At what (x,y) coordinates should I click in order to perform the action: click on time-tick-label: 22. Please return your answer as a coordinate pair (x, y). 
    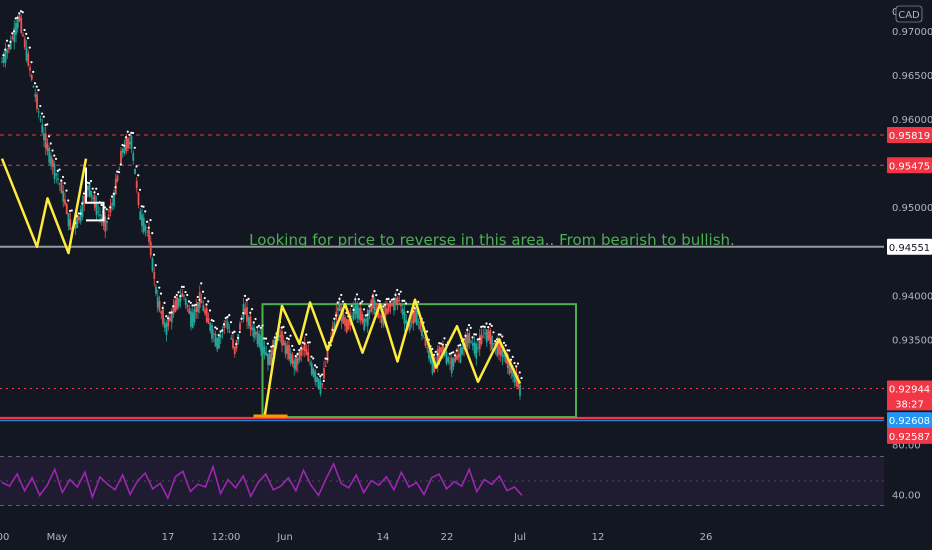
    Looking at the image, I should click on (447, 537).